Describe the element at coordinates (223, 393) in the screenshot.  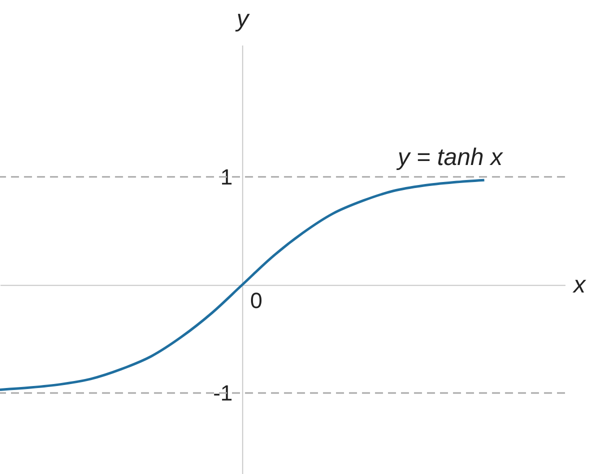
I see `y-tick-label: -1` at that location.